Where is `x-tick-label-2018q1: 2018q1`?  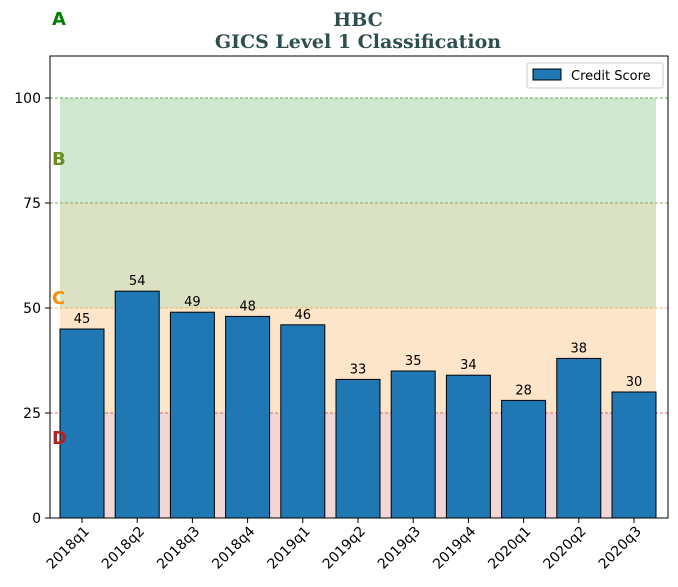 x-tick-label-2018q1: 2018q1 is located at coordinates (68, 548).